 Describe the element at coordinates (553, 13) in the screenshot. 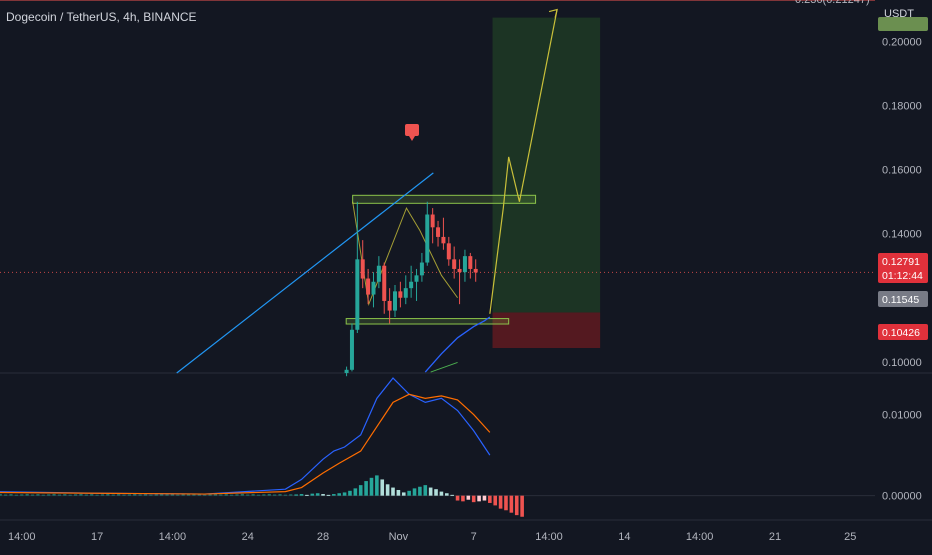

I see `projection-arrowhead` at that location.